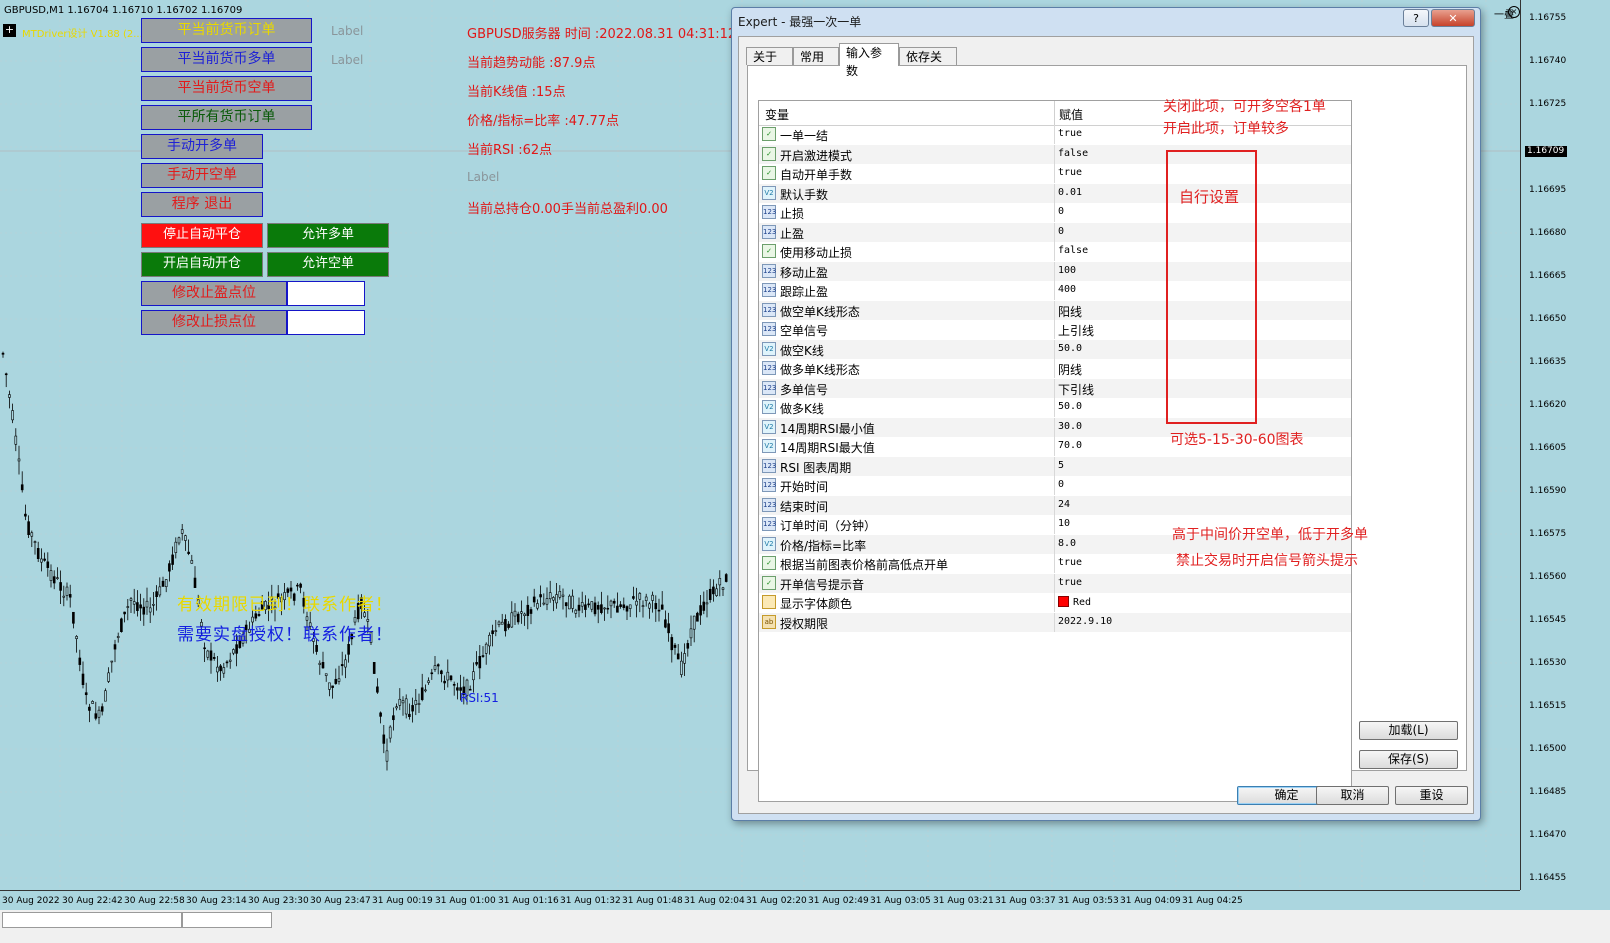 The height and width of the screenshot is (943, 1610). What do you see at coordinates (1070, 192) in the screenshot?
I see `param-value: 0.01` at bounding box center [1070, 192].